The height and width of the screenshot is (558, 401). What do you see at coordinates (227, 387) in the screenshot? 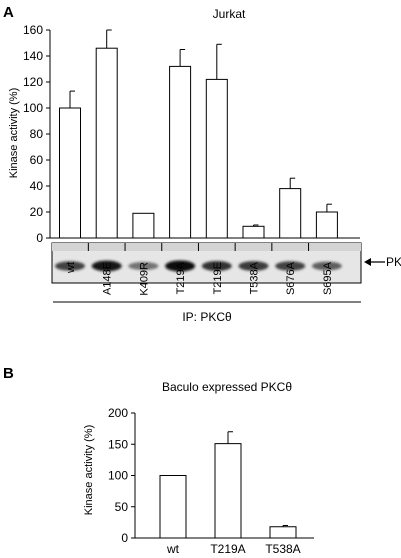
I see `panel-b-title: Baculo expressed PKCθ` at bounding box center [227, 387].